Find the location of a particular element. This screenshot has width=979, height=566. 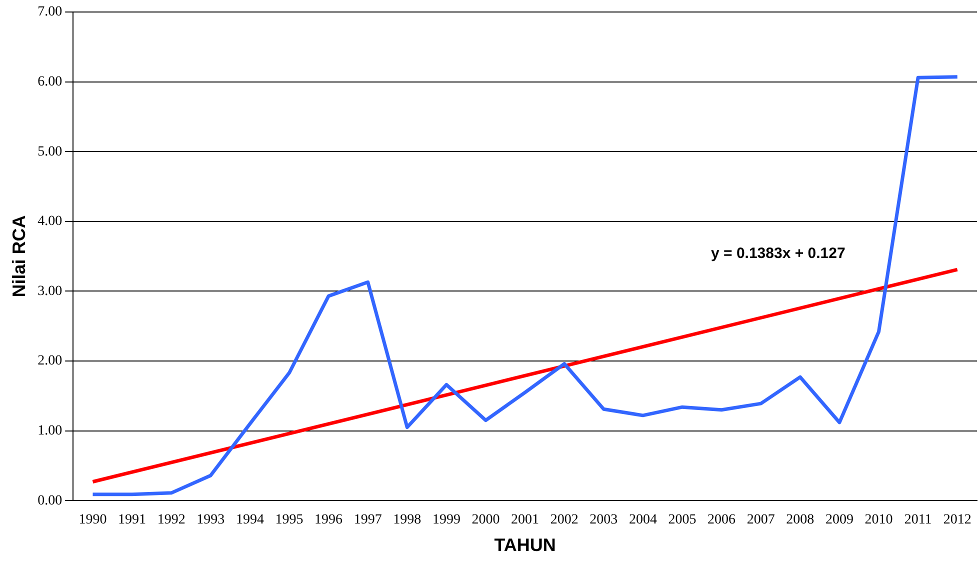

x-tick-label: 2009 is located at coordinates (839, 520).